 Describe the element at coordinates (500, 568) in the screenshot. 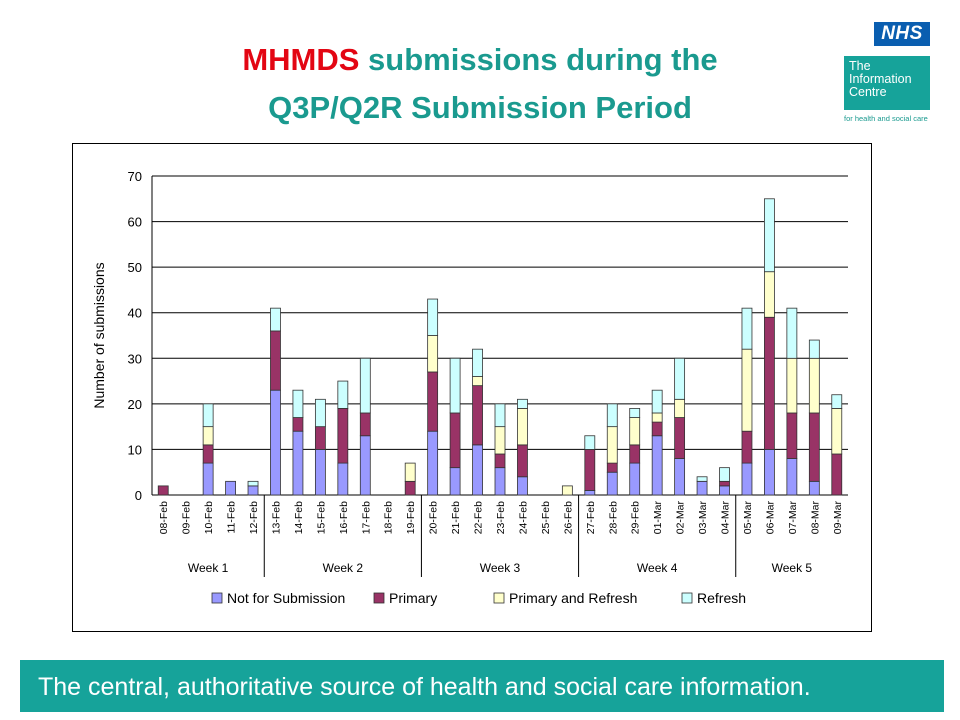

I see `week-label: Week 3` at that location.